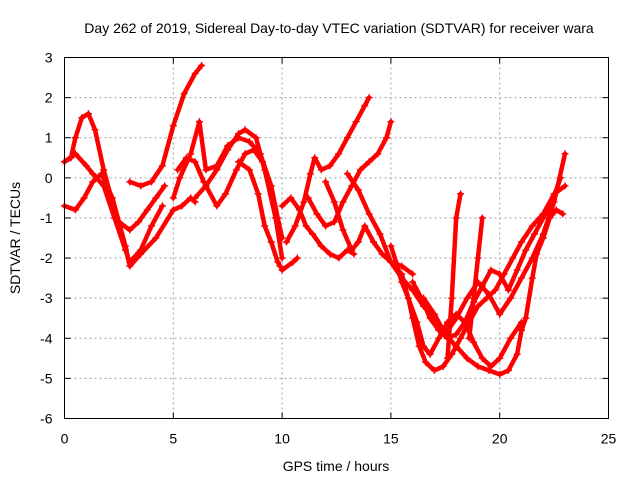 This screenshot has height=480, width=640. What do you see at coordinates (500, 439) in the screenshot?
I see `x-tick-label: 20` at bounding box center [500, 439].